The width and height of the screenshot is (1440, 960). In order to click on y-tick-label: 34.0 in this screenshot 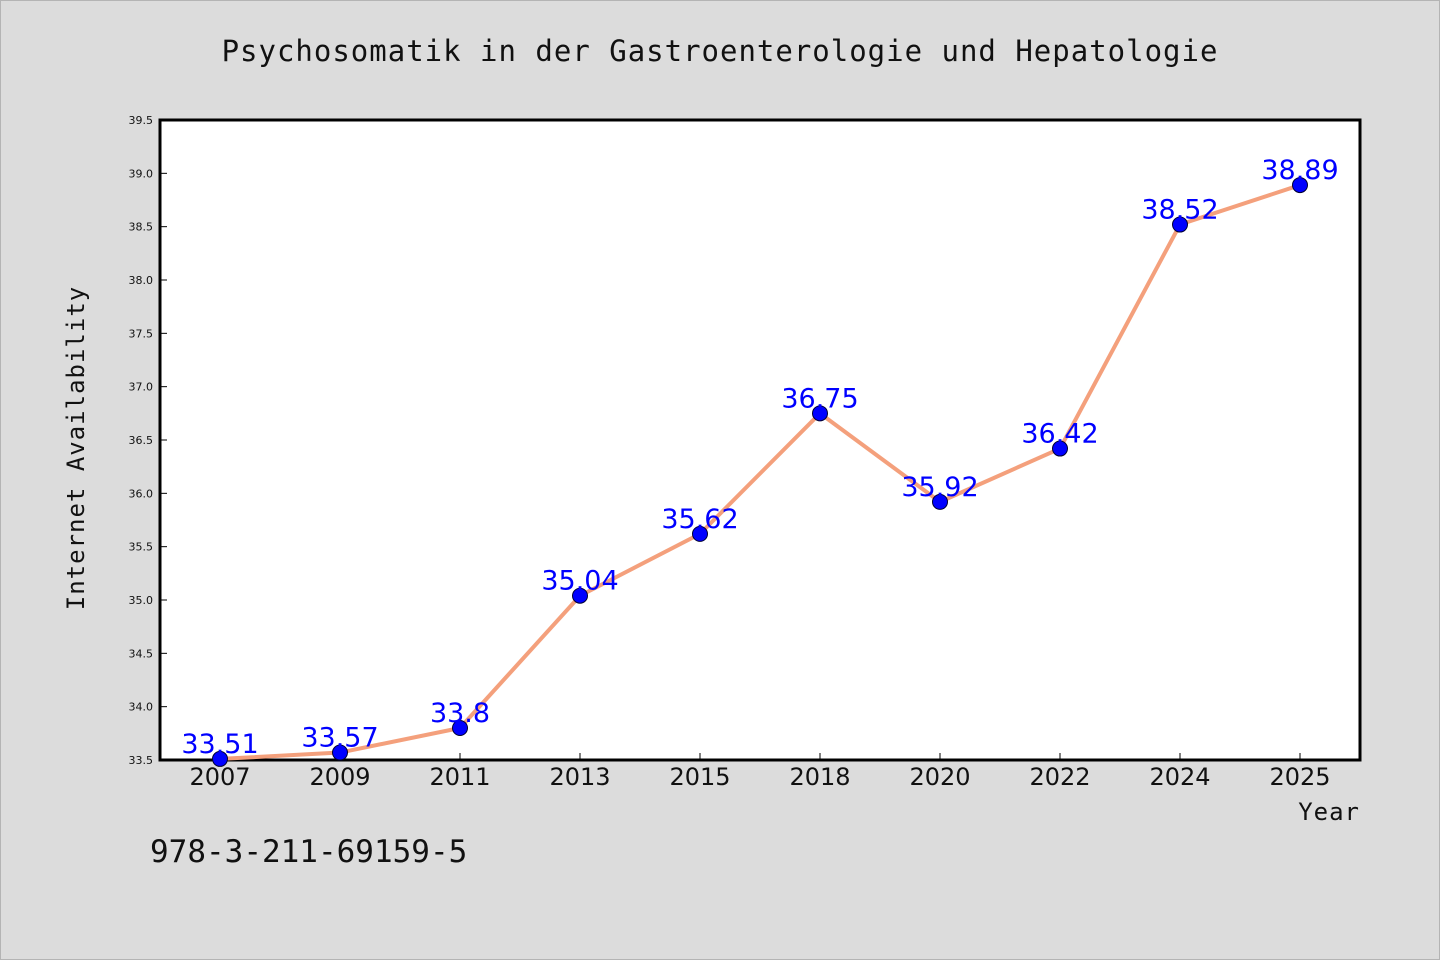, I will do `click(141, 707)`.